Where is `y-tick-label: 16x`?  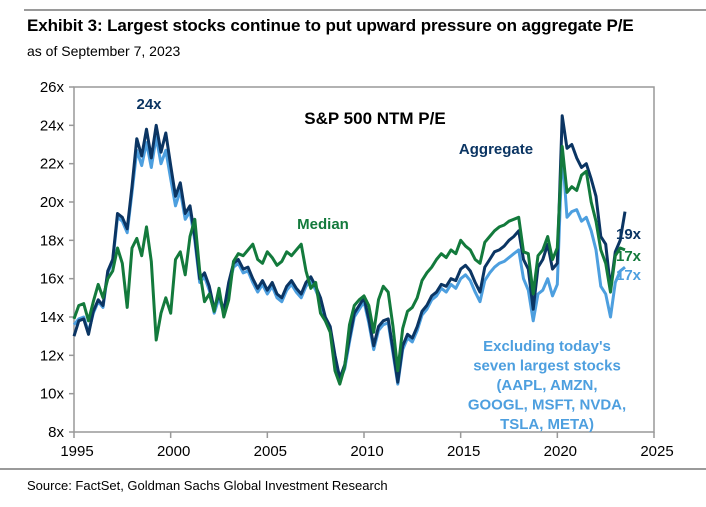 y-tick-label: 16x is located at coordinates (52, 279).